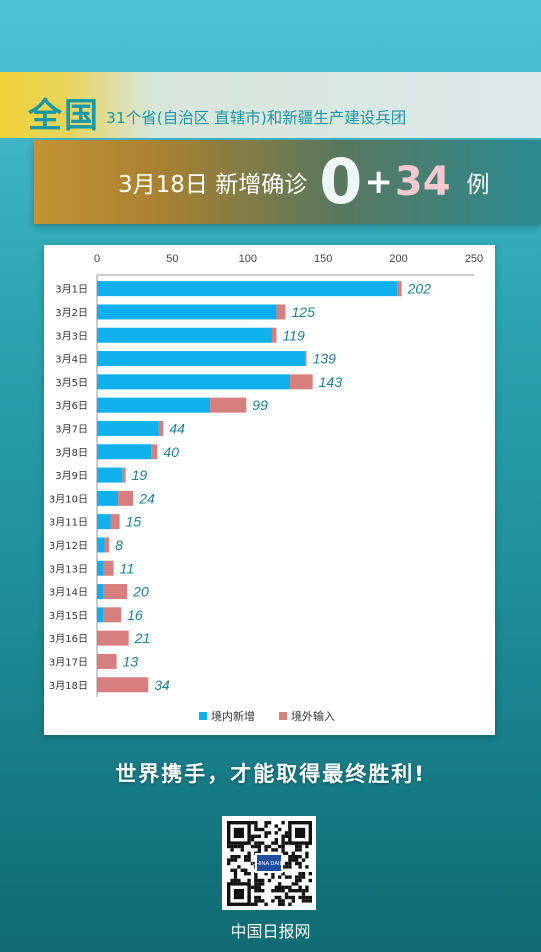 This screenshot has width=541, height=952. I want to click on legend-label: 境内新增, so click(233, 716).